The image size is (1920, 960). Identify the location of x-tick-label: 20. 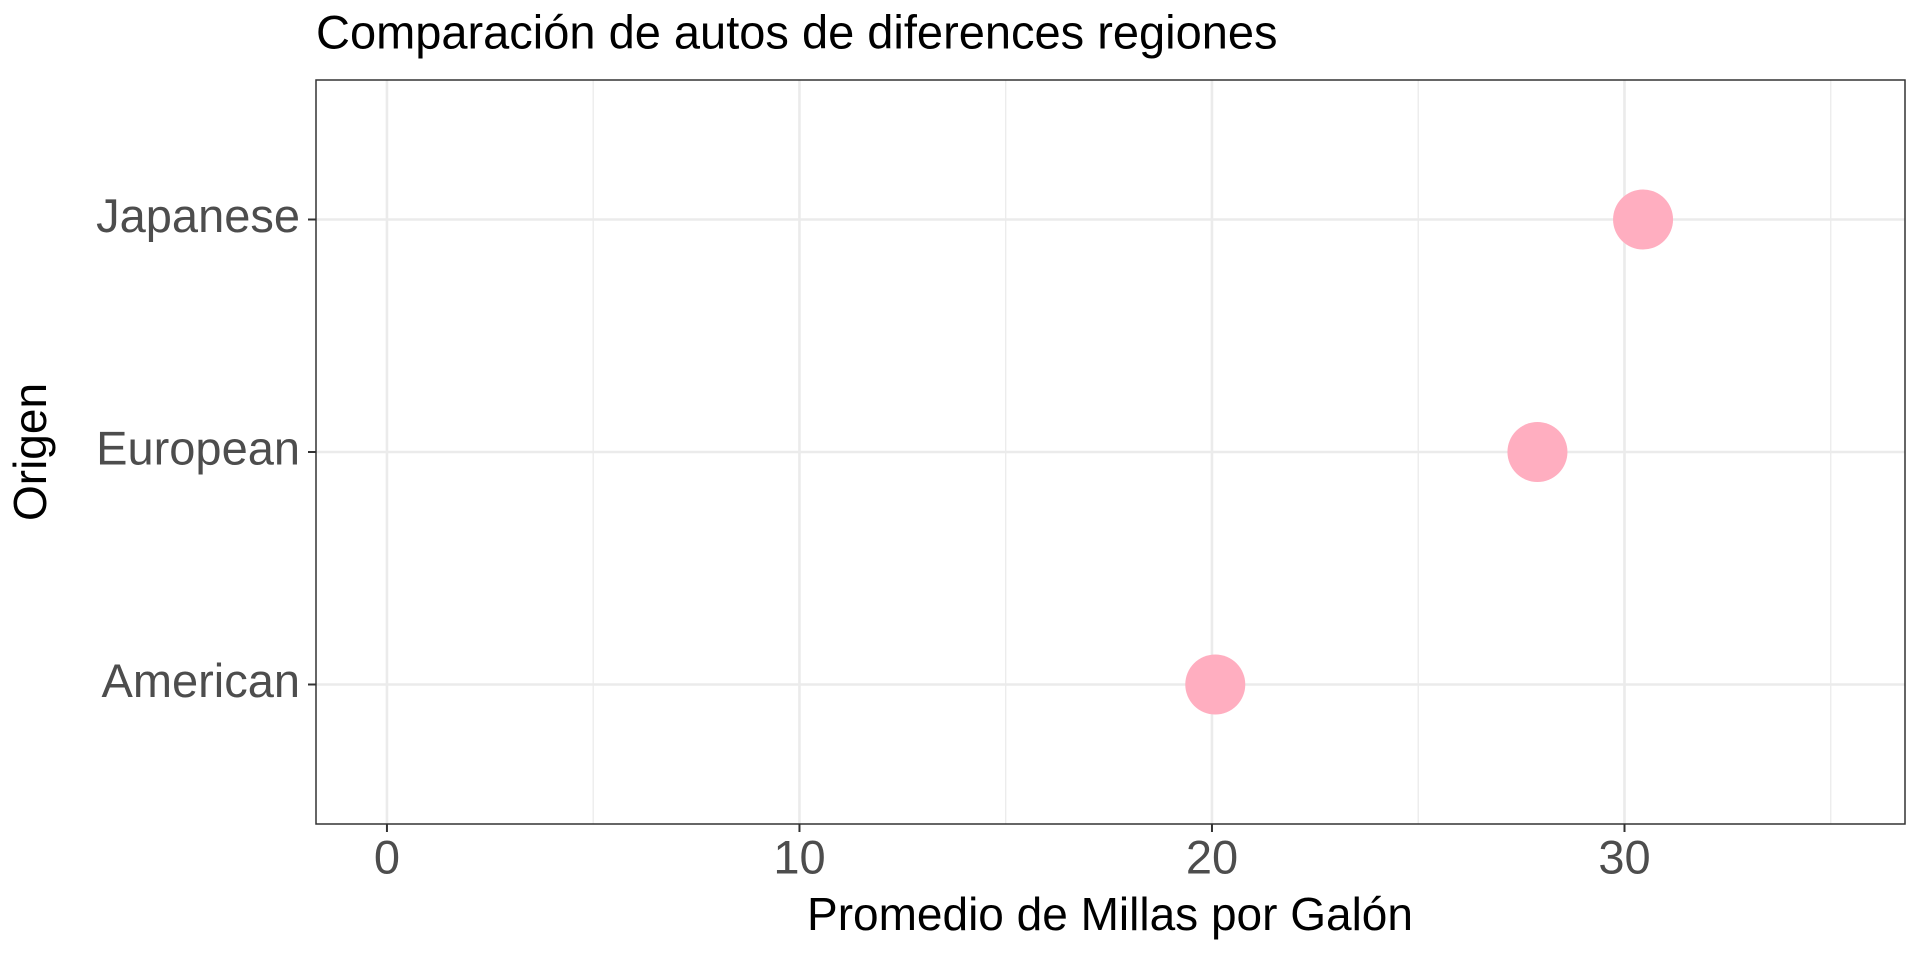
(1212, 856).